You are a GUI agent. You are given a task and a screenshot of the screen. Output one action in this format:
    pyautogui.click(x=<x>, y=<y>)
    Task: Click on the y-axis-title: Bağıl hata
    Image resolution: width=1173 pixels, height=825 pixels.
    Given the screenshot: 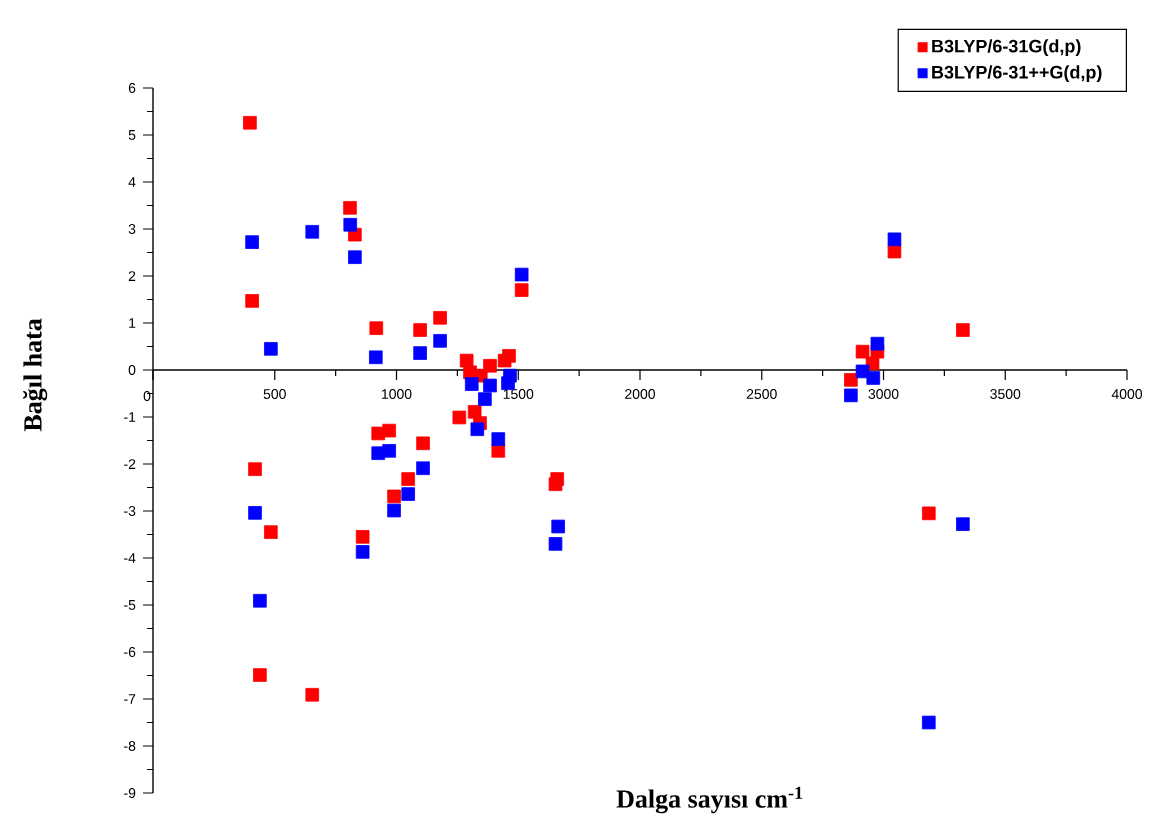 What is the action you would take?
    pyautogui.click(x=35, y=375)
    